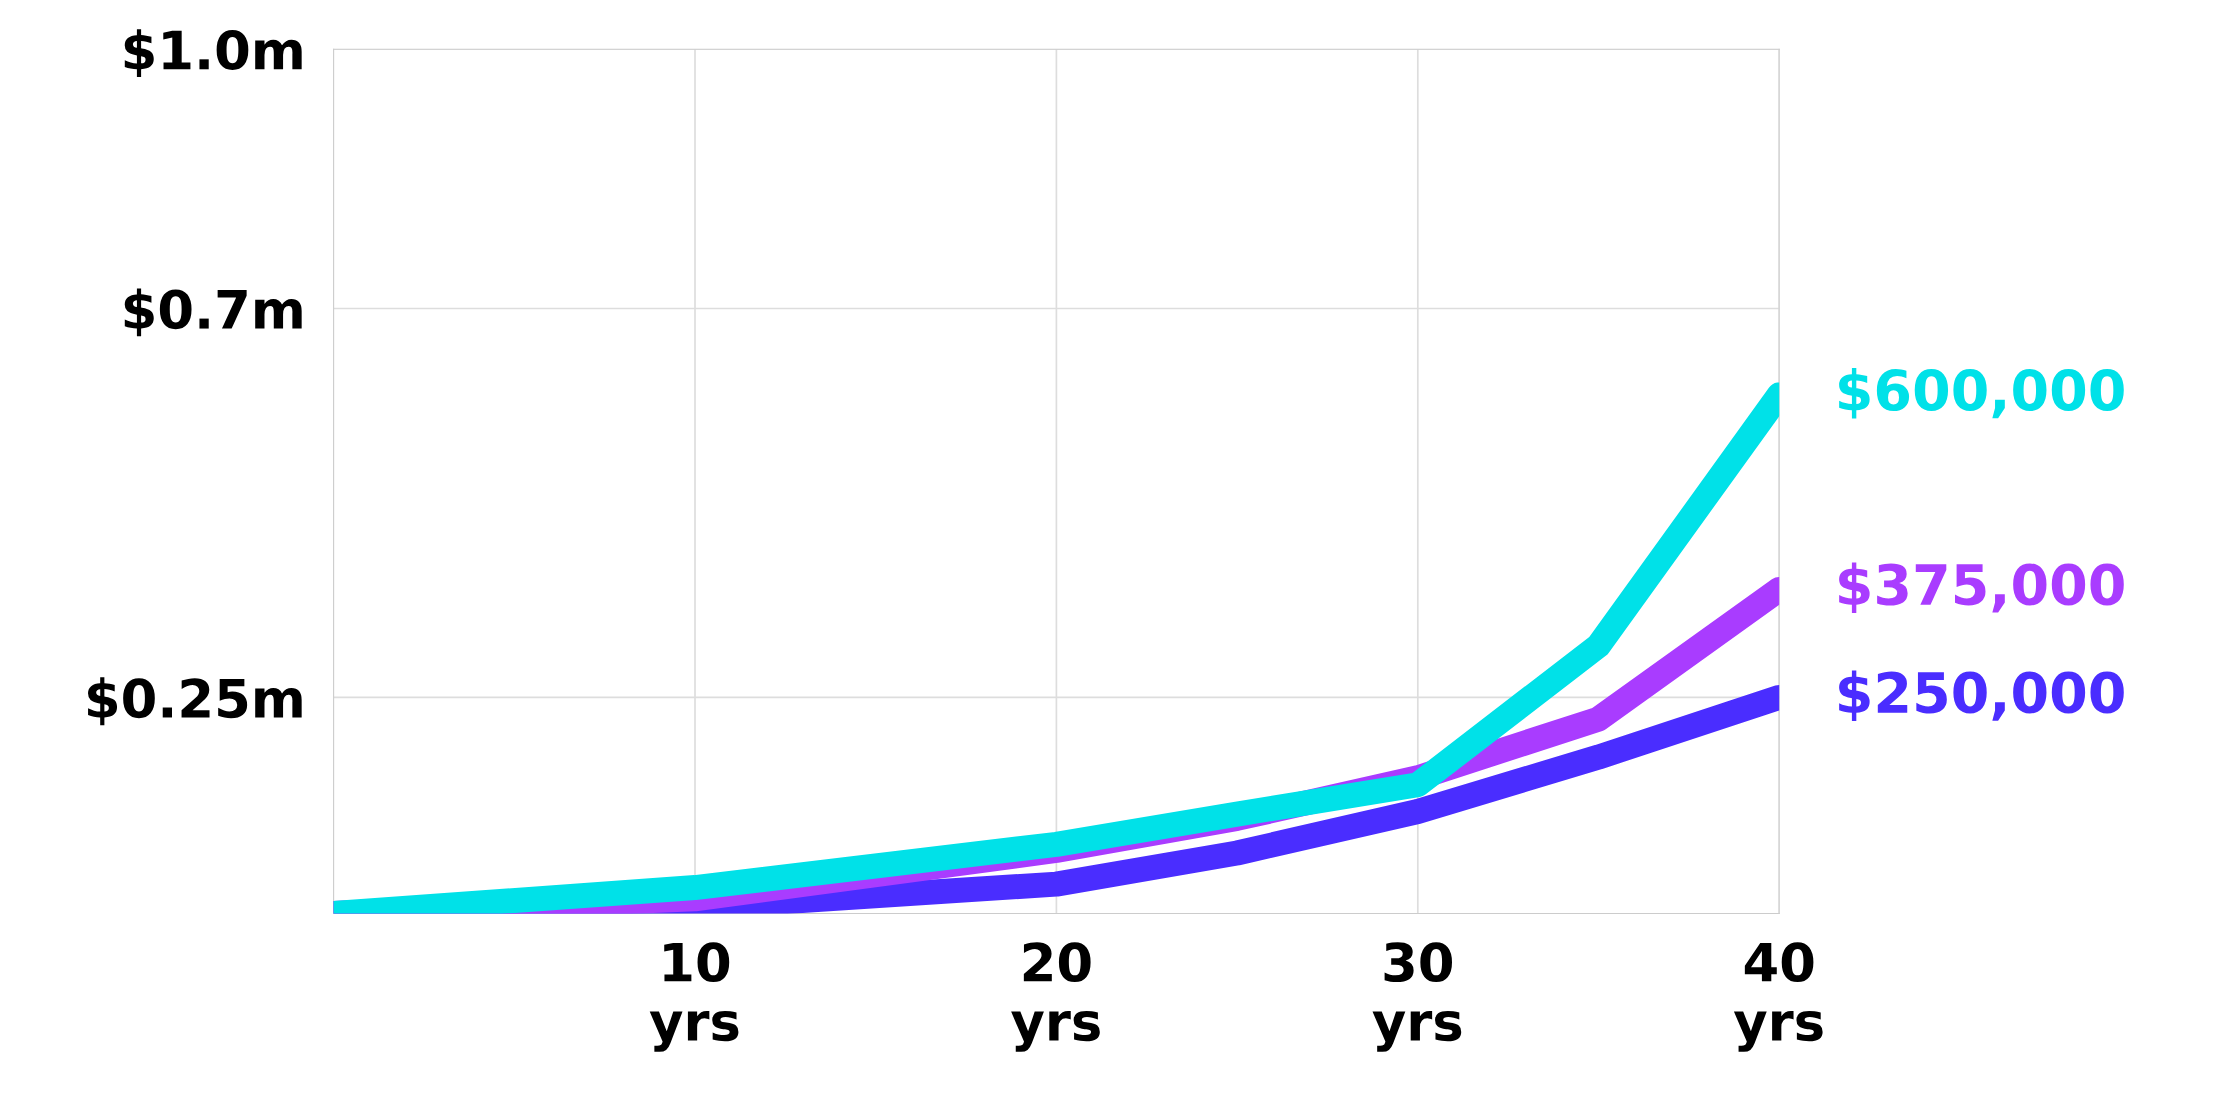  Describe the element at coordinates (213, 53) in the screenshot. I see `y-tick-label: $1.0m` at that location.